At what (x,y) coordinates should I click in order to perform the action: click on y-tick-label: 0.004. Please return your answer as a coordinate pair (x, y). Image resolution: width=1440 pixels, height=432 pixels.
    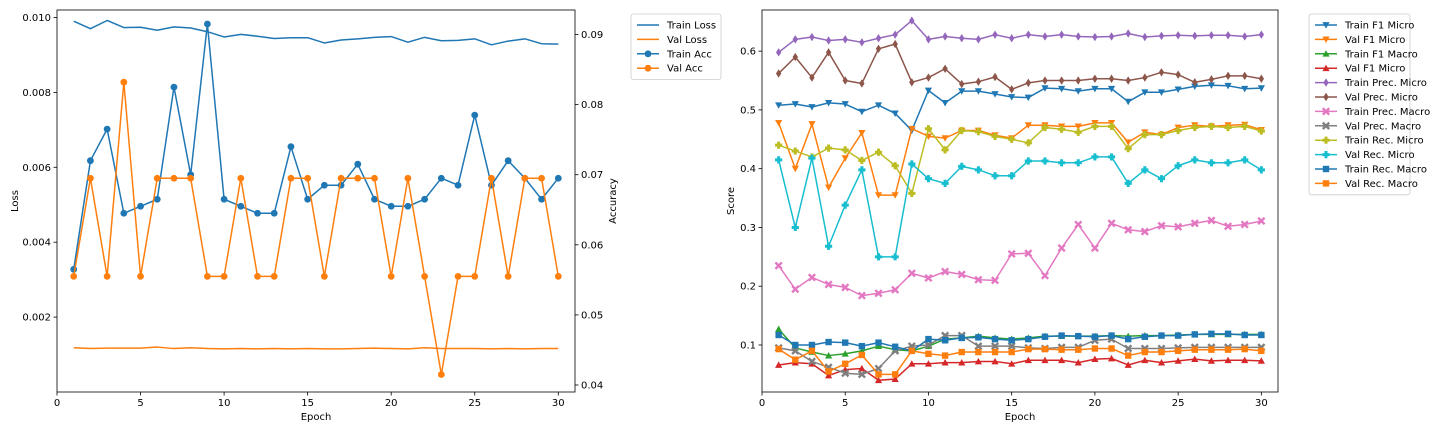
    Looking at the image, I should click on (36, 243).